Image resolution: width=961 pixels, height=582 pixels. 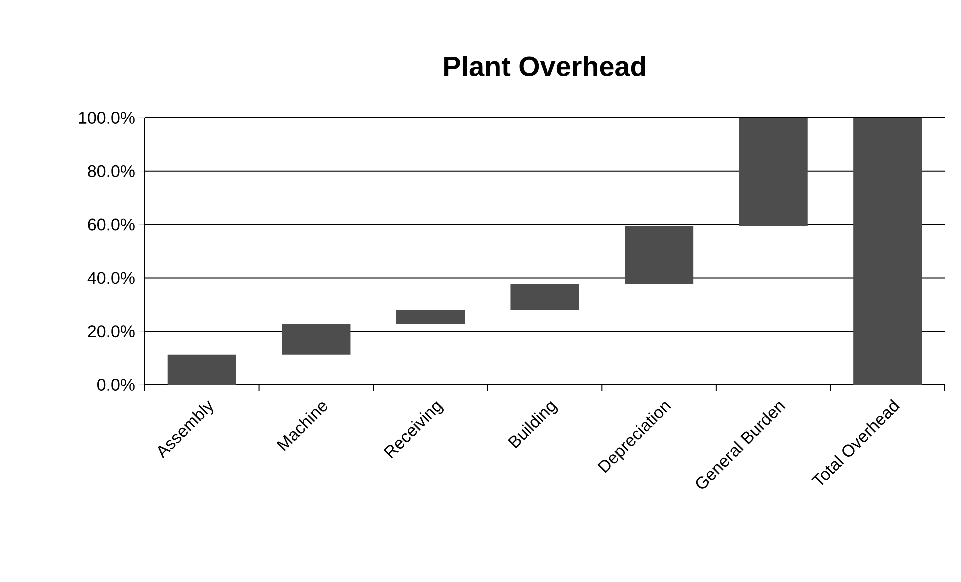 What do you see at coordinates (545, 66) in the screenshot?
I see `chart-title: Plant Overhead` at bounding box center [545, 66].